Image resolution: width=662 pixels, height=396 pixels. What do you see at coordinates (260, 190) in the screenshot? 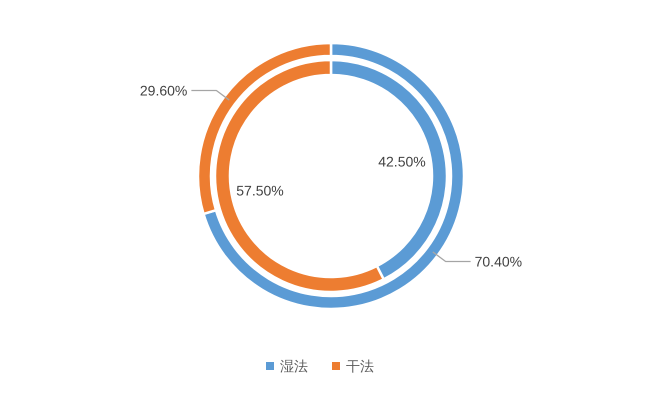
I see `data-label: 57.50%` at bounding box center [260, 190].